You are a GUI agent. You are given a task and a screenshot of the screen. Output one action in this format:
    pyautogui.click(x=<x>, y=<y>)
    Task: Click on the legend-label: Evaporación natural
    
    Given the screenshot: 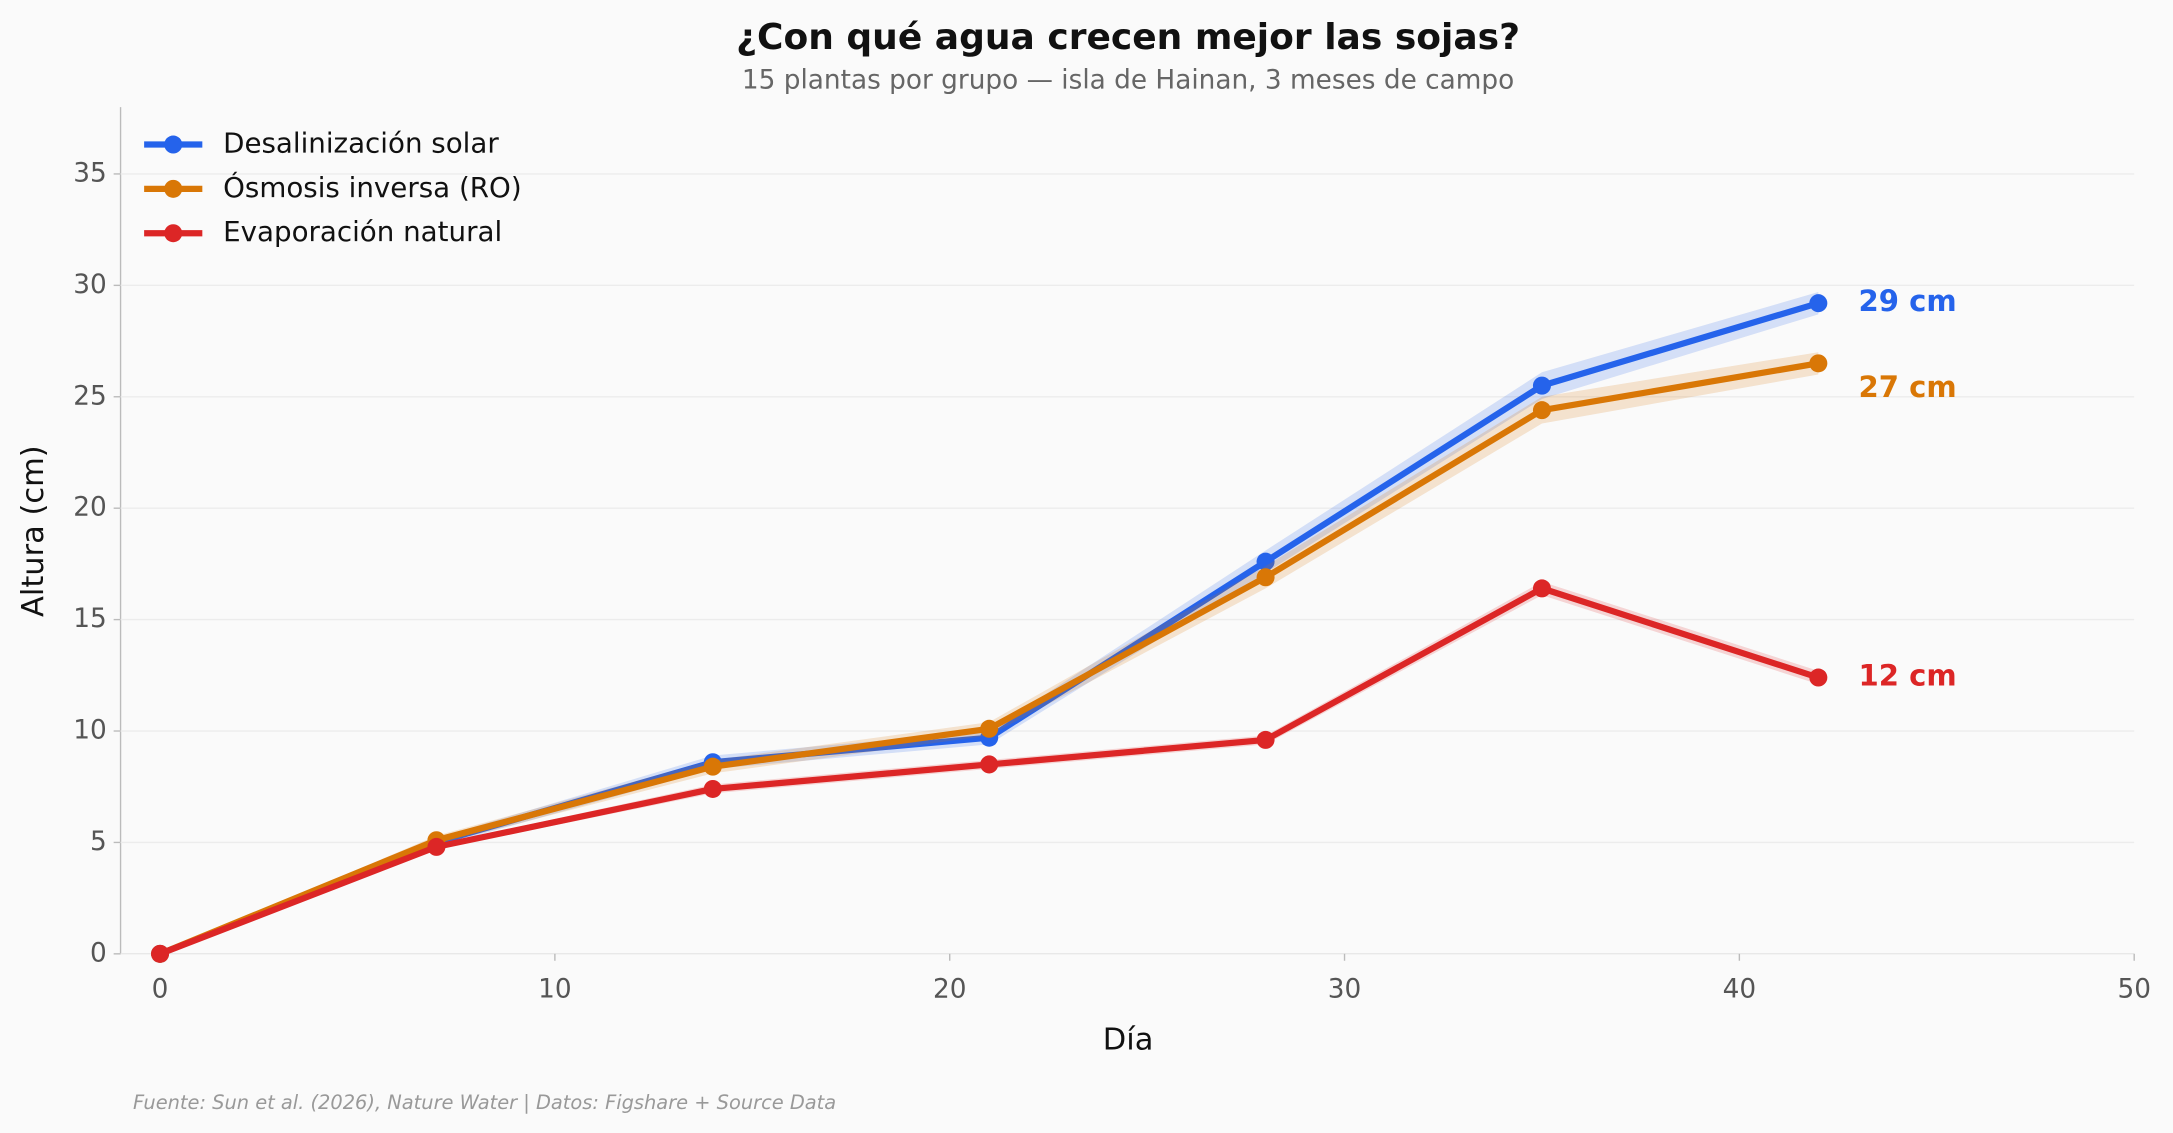 What is the action you would take?
    pyautogui.click(x=362, y=231)
    